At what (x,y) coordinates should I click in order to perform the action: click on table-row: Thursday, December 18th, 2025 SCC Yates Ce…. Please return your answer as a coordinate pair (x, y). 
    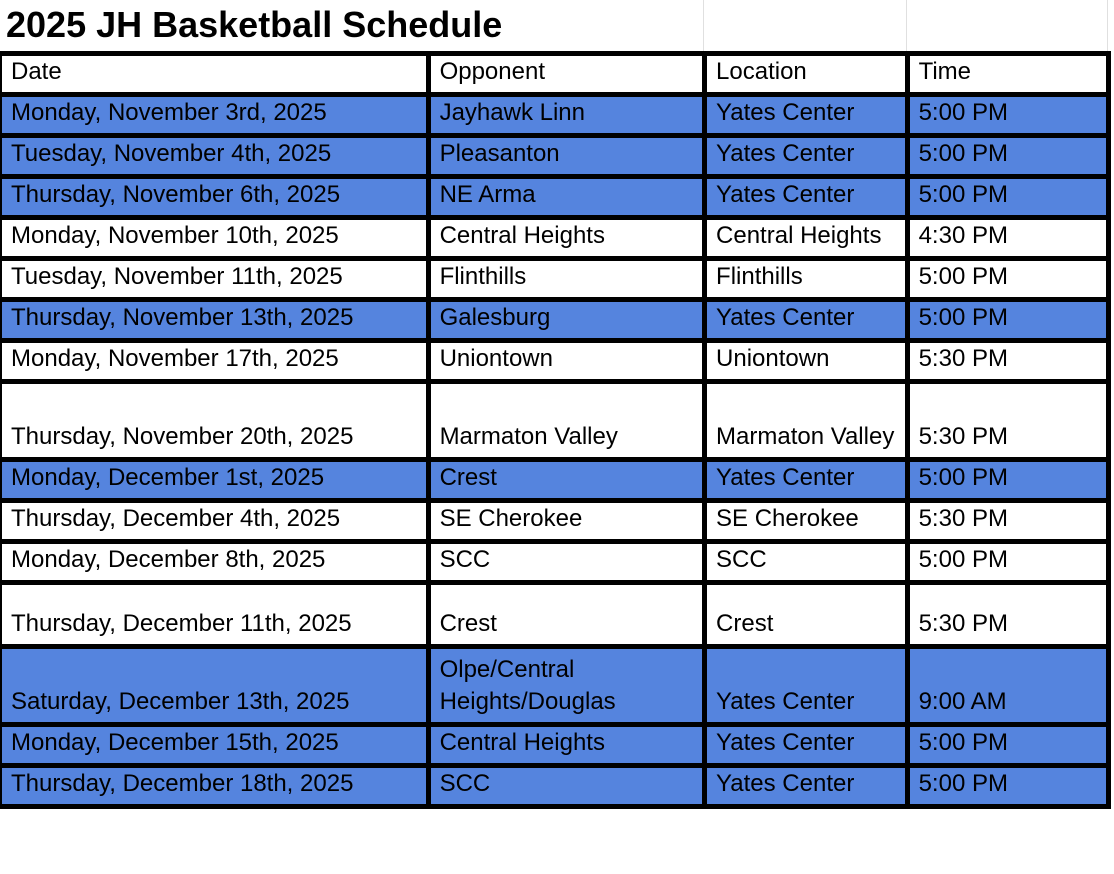
    Looking at the image, I should click on (556, 786).